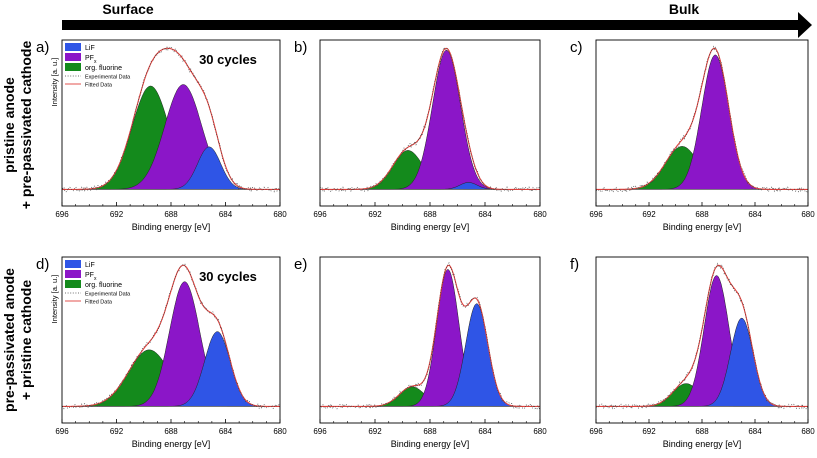 The width and height of the screenshot is (817, 458). What do you see at coordinates (300, 264) in the screenshot?
I see `panel-label-e: e)` at bounding box center [300, 264].